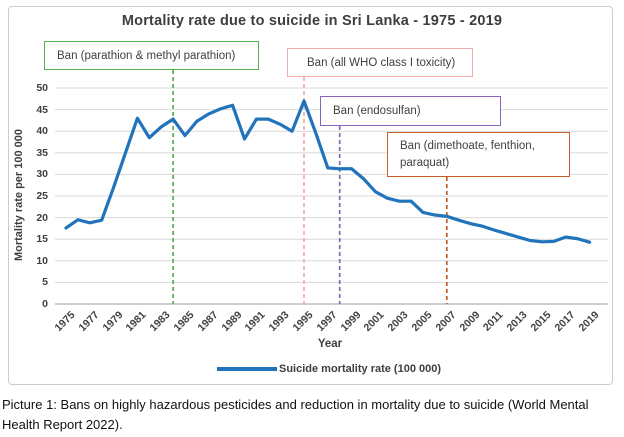 This screenshot has height=437, width=624. What do you see at coordinates (42, 88) in the screenshot?
I see `y-tick-label: 50` at bounding box center [42, 88].